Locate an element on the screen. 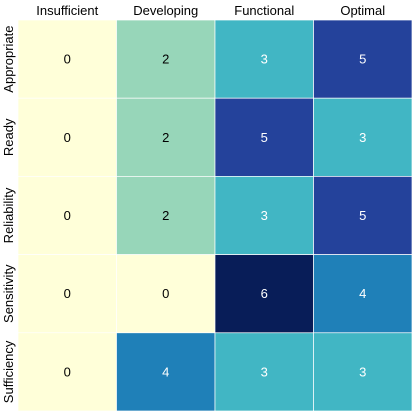 This screenshot has width=415, height=415. row-label: Ready is located at coordinates (8, 137).